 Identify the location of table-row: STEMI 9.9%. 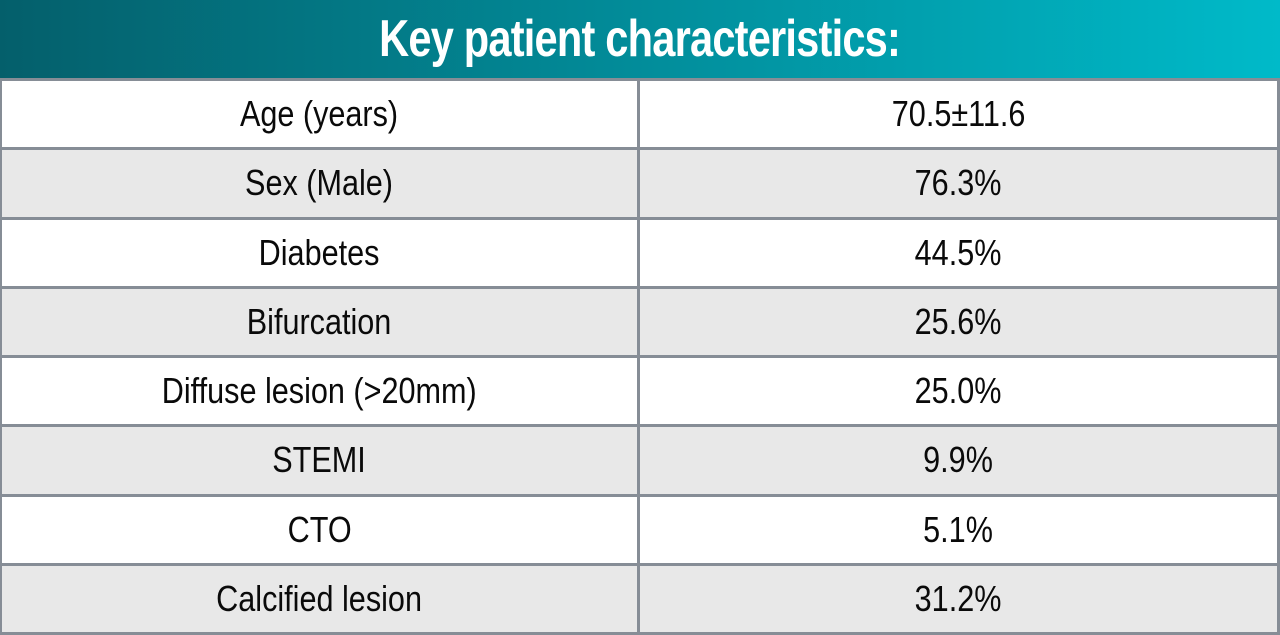
(640, 459).